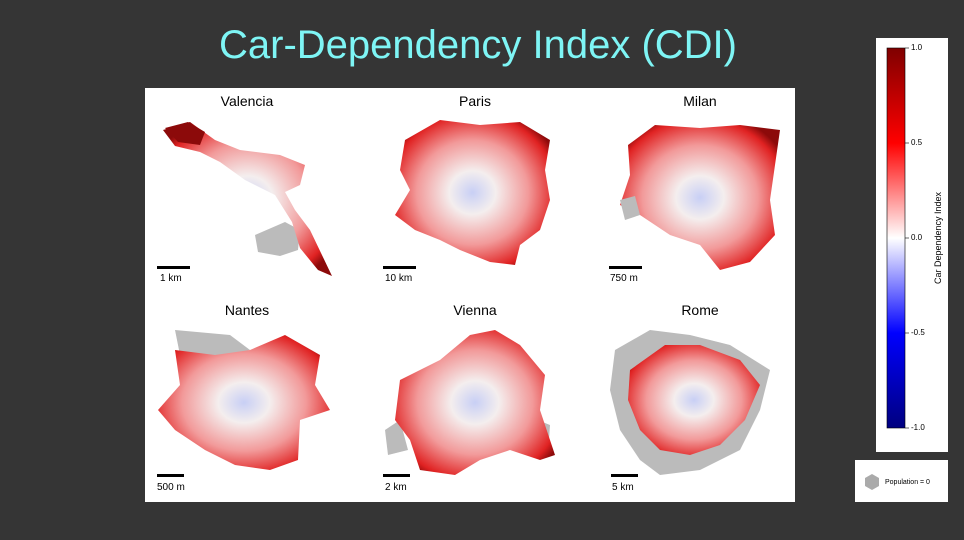 This screenshot has height=540, width=964. Describe the element at coordinates (700, 197) in the screenshot. I see `map-milan` at that location.